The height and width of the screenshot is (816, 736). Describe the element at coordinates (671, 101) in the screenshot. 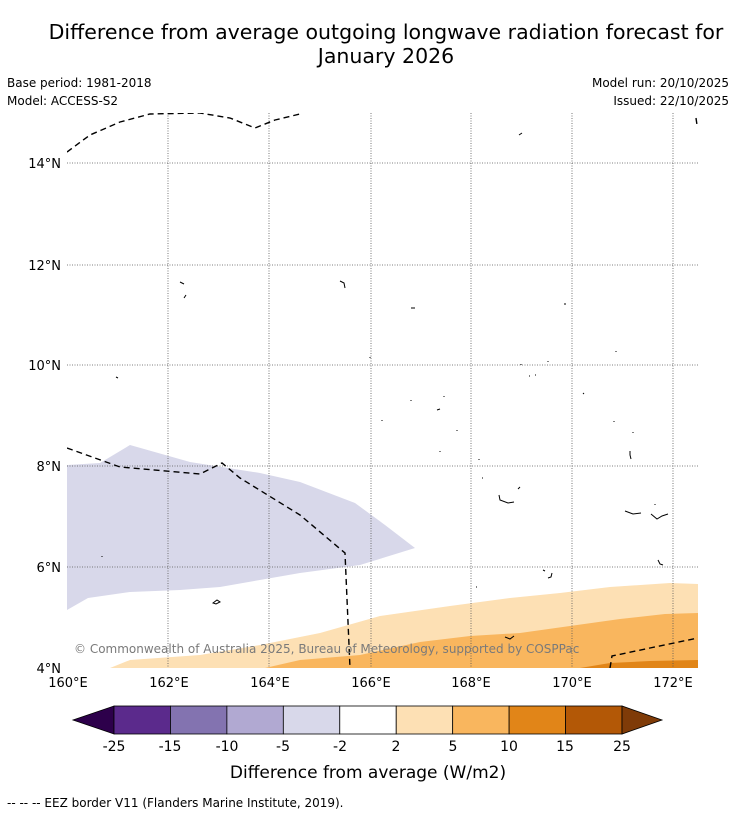

I see `issued-date: Issued: 22/10/2025` at that location.